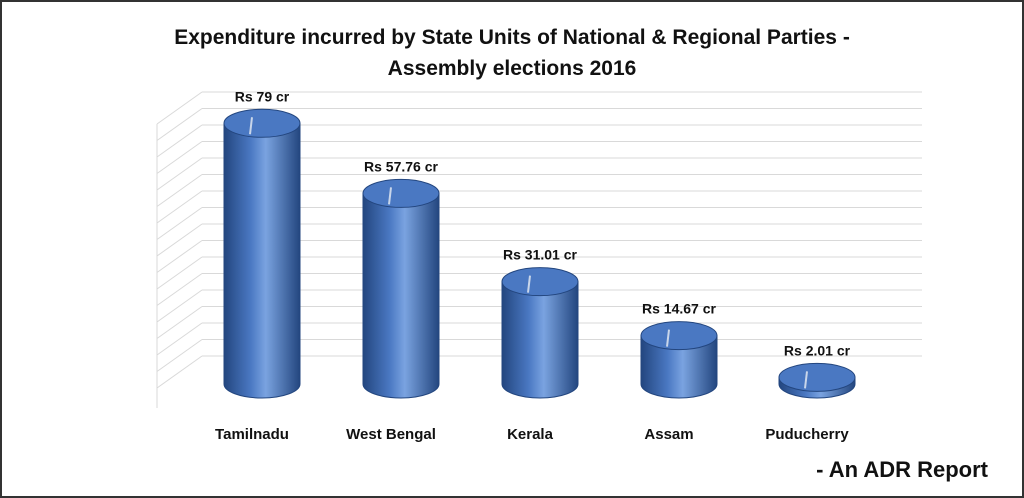 This screenshot has height=498, width=1024. What do you see at coordinates (530, 434) in the screenshot?
I see `category-label: Kerala` at bounding box center [530, 434].